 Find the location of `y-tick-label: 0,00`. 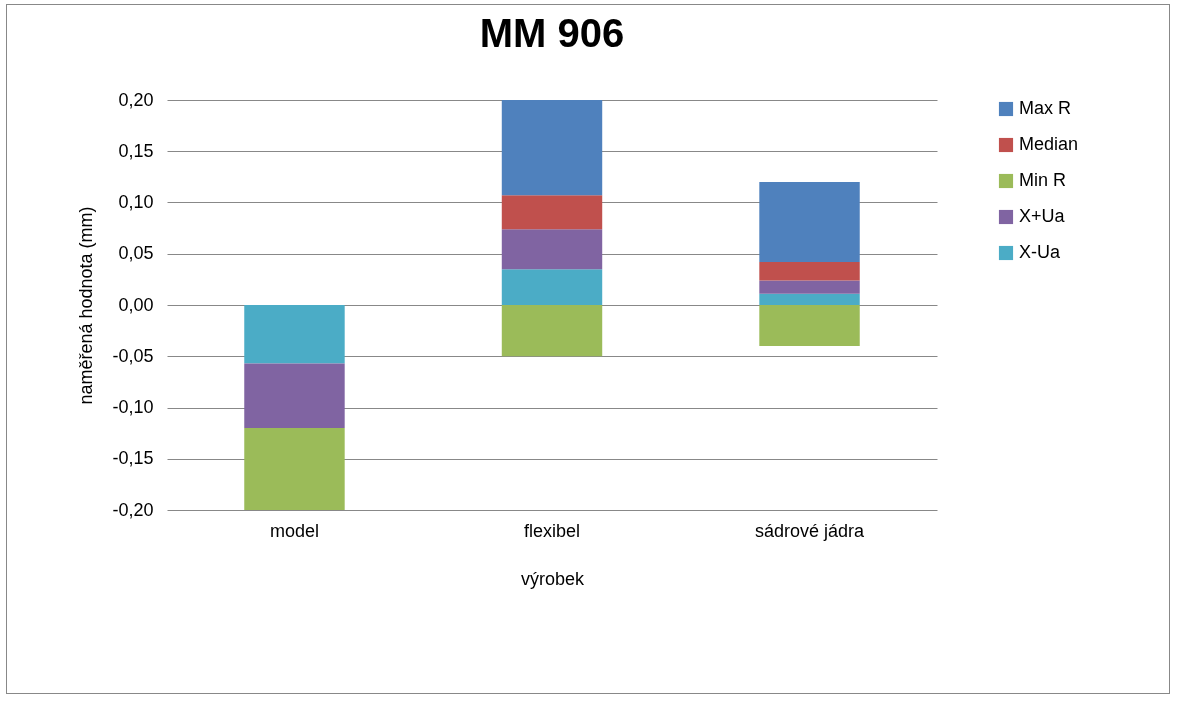

y-tick-label: 0,00 is located at coordinates (136, 304).